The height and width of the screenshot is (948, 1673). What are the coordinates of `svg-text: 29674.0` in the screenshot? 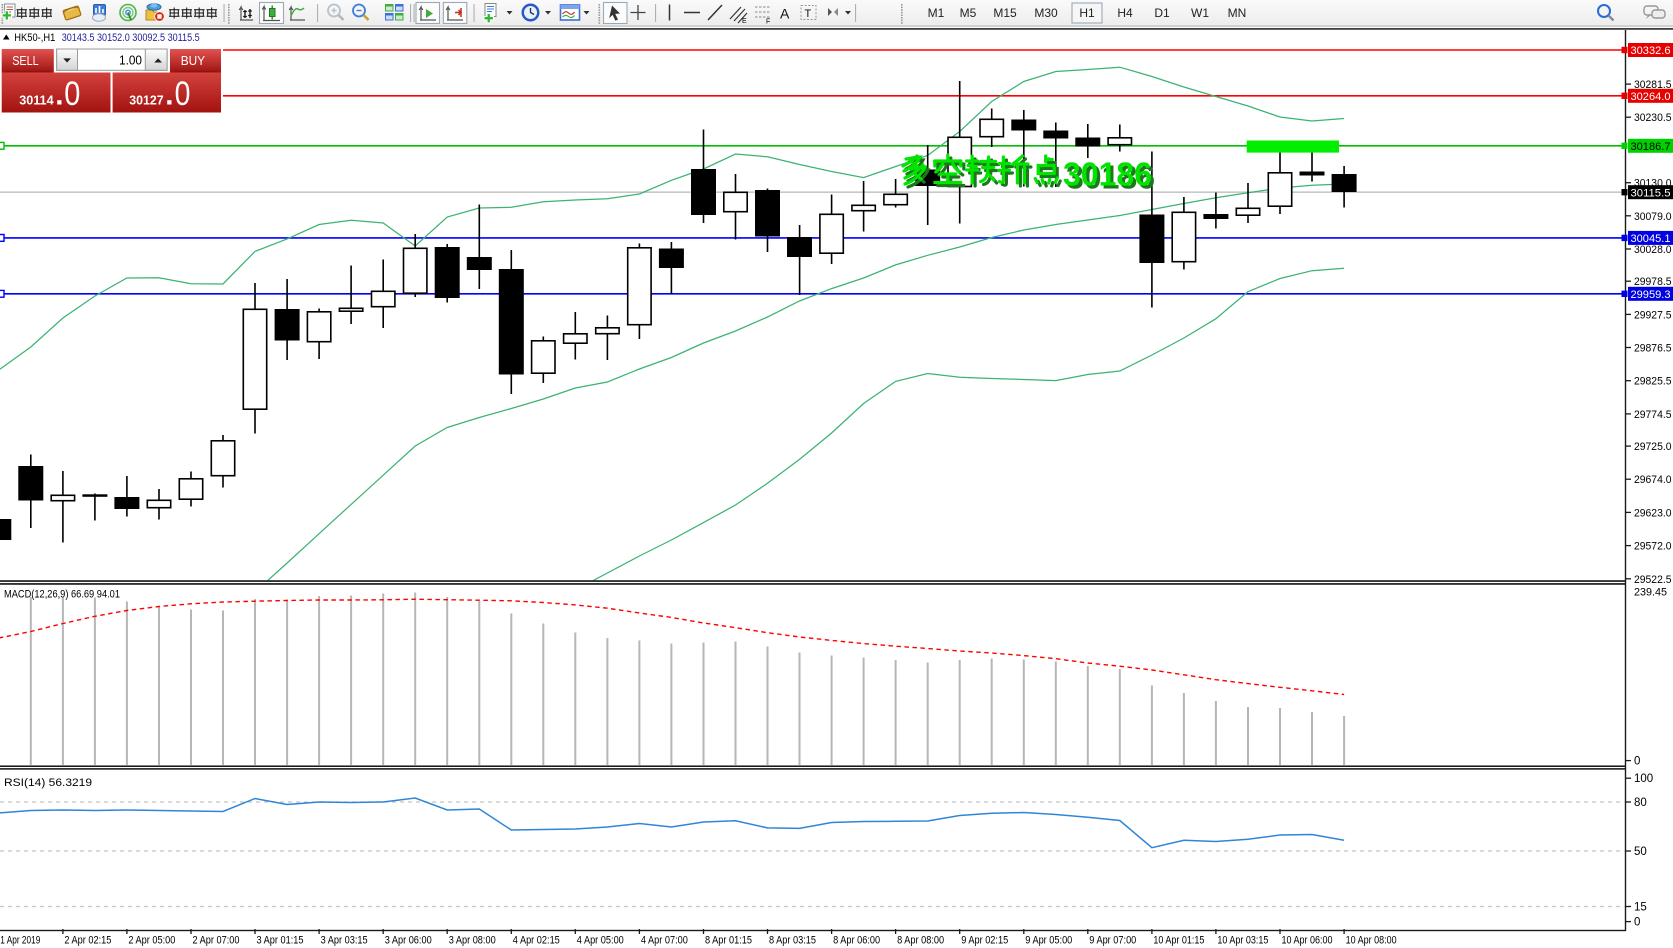 It's located at (1653, 480).